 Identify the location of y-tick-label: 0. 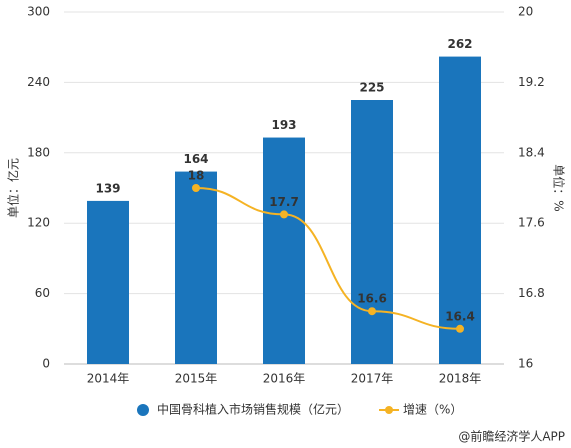
(46, 364).